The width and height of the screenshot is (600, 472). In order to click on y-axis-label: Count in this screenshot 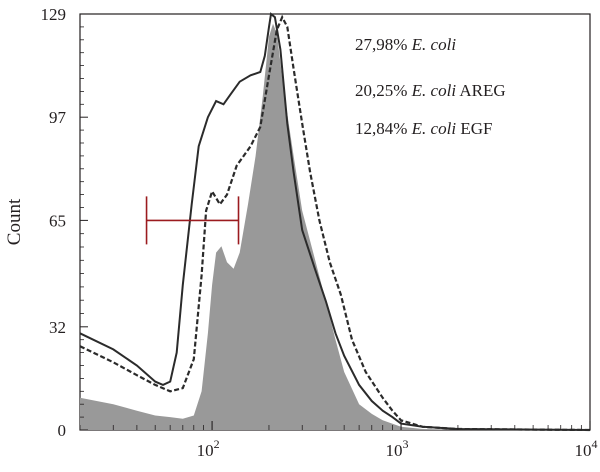, I will do `click(14, 221)`.